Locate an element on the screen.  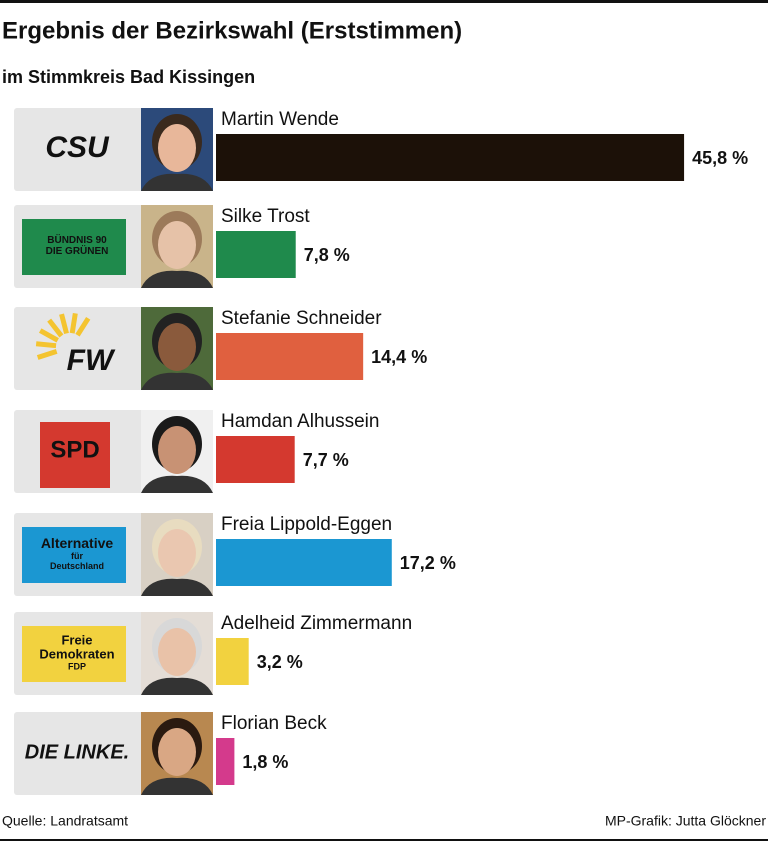
party-logo-text: Demokraten is located at coordinates (76, 654).